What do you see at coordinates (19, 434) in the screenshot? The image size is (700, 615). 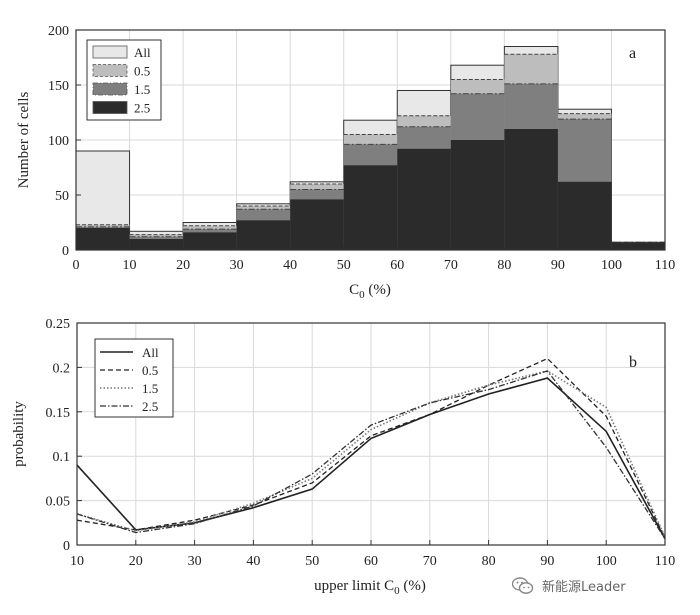 I see `y-axis-label-b: probability` at bounding box center [19, 434].